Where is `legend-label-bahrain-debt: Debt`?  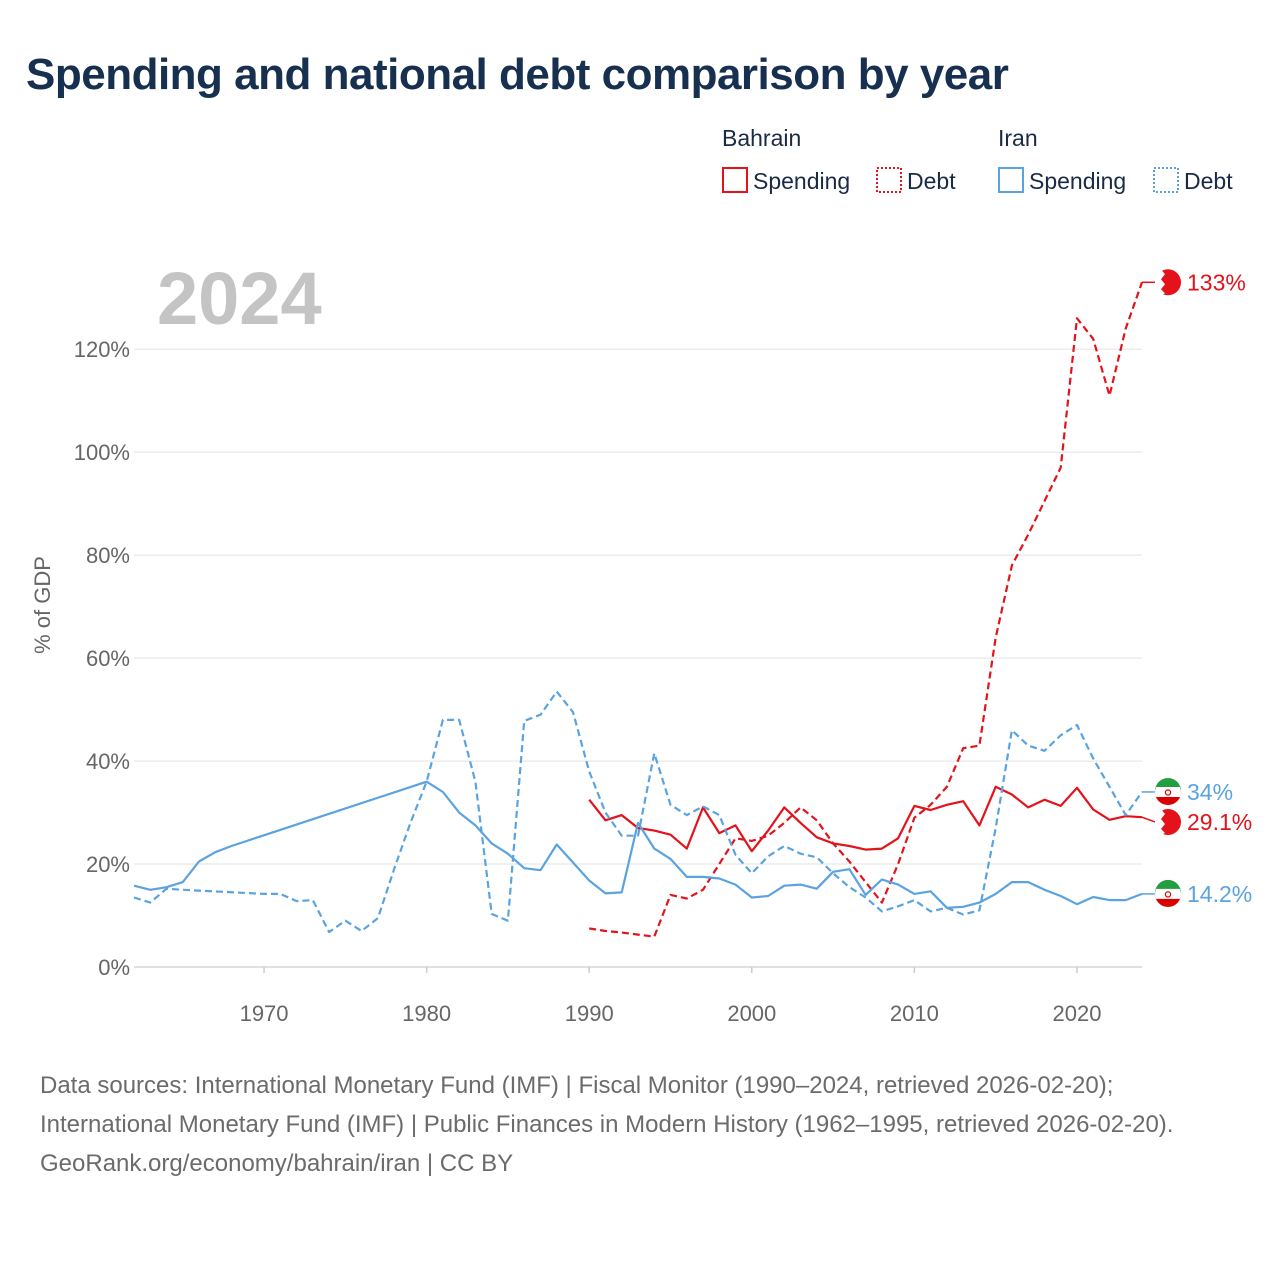
legend-label-bahrain-debt: Debt is located at coordinates (931, 181).